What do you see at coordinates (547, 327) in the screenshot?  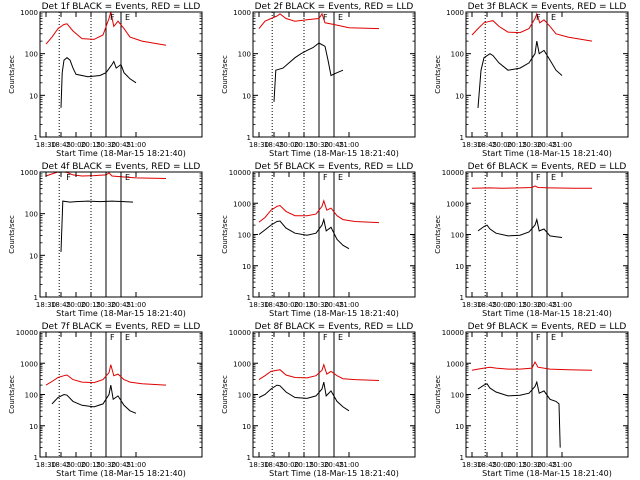 I see `chart-title: Det 9f BLACK = Events, RED = LLD` at bounding box center [547, 327].